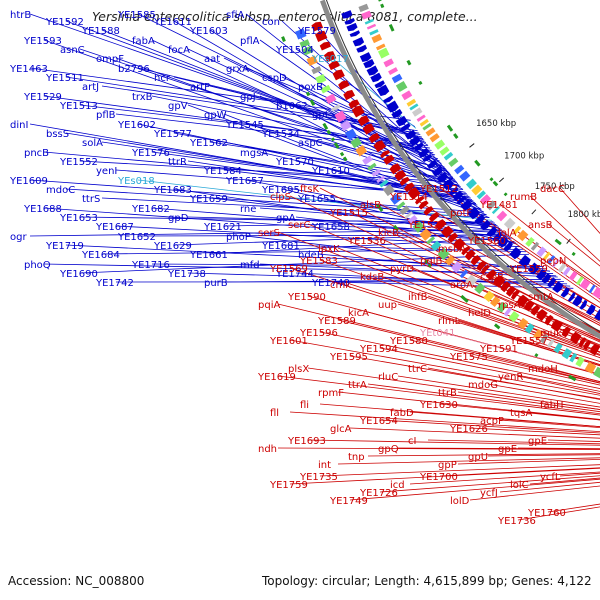 This screenshot has width=600, height=600. What do you see at coordinates (461, 213) in the screenshot?
I see `gene-label: potF` at bounding box center [461, 213].